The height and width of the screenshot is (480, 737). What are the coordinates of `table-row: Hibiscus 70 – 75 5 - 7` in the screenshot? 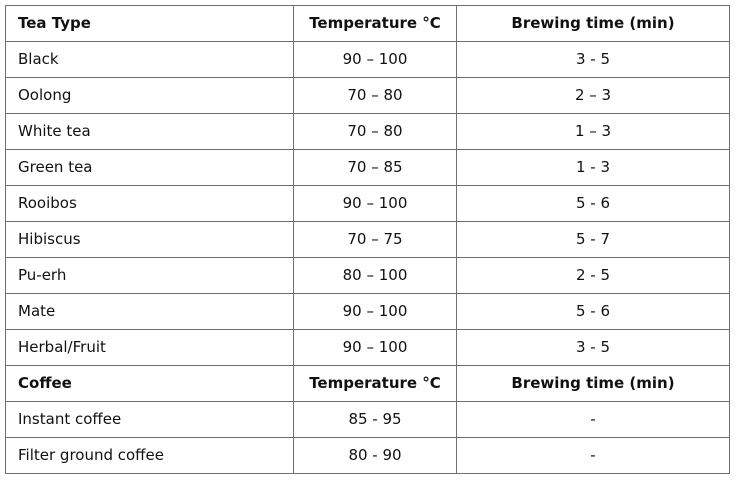 It's located at (367, 239).